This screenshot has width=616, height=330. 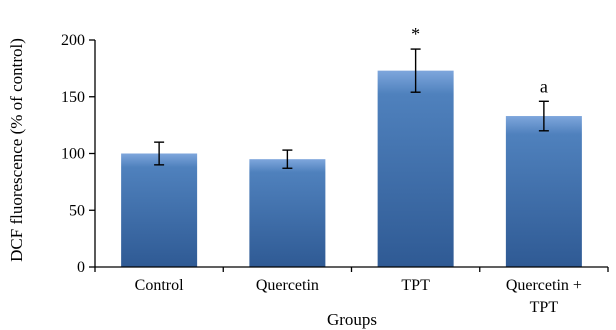 I want to click on bar-control, so click(x=159, y=210).